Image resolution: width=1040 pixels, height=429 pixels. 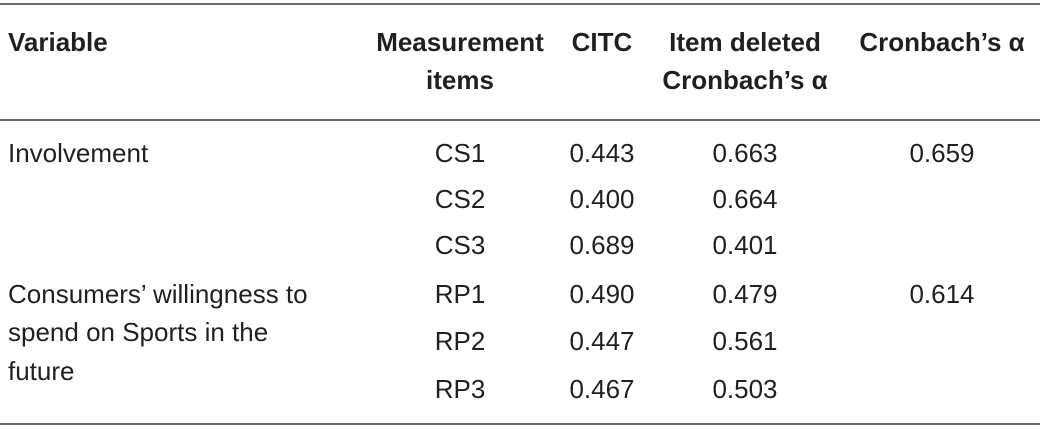 What do you see at coordinates (942, 153) in the screenshot?
I see `cronbach-involvement: 0.659` at bounding box center [942, 153].